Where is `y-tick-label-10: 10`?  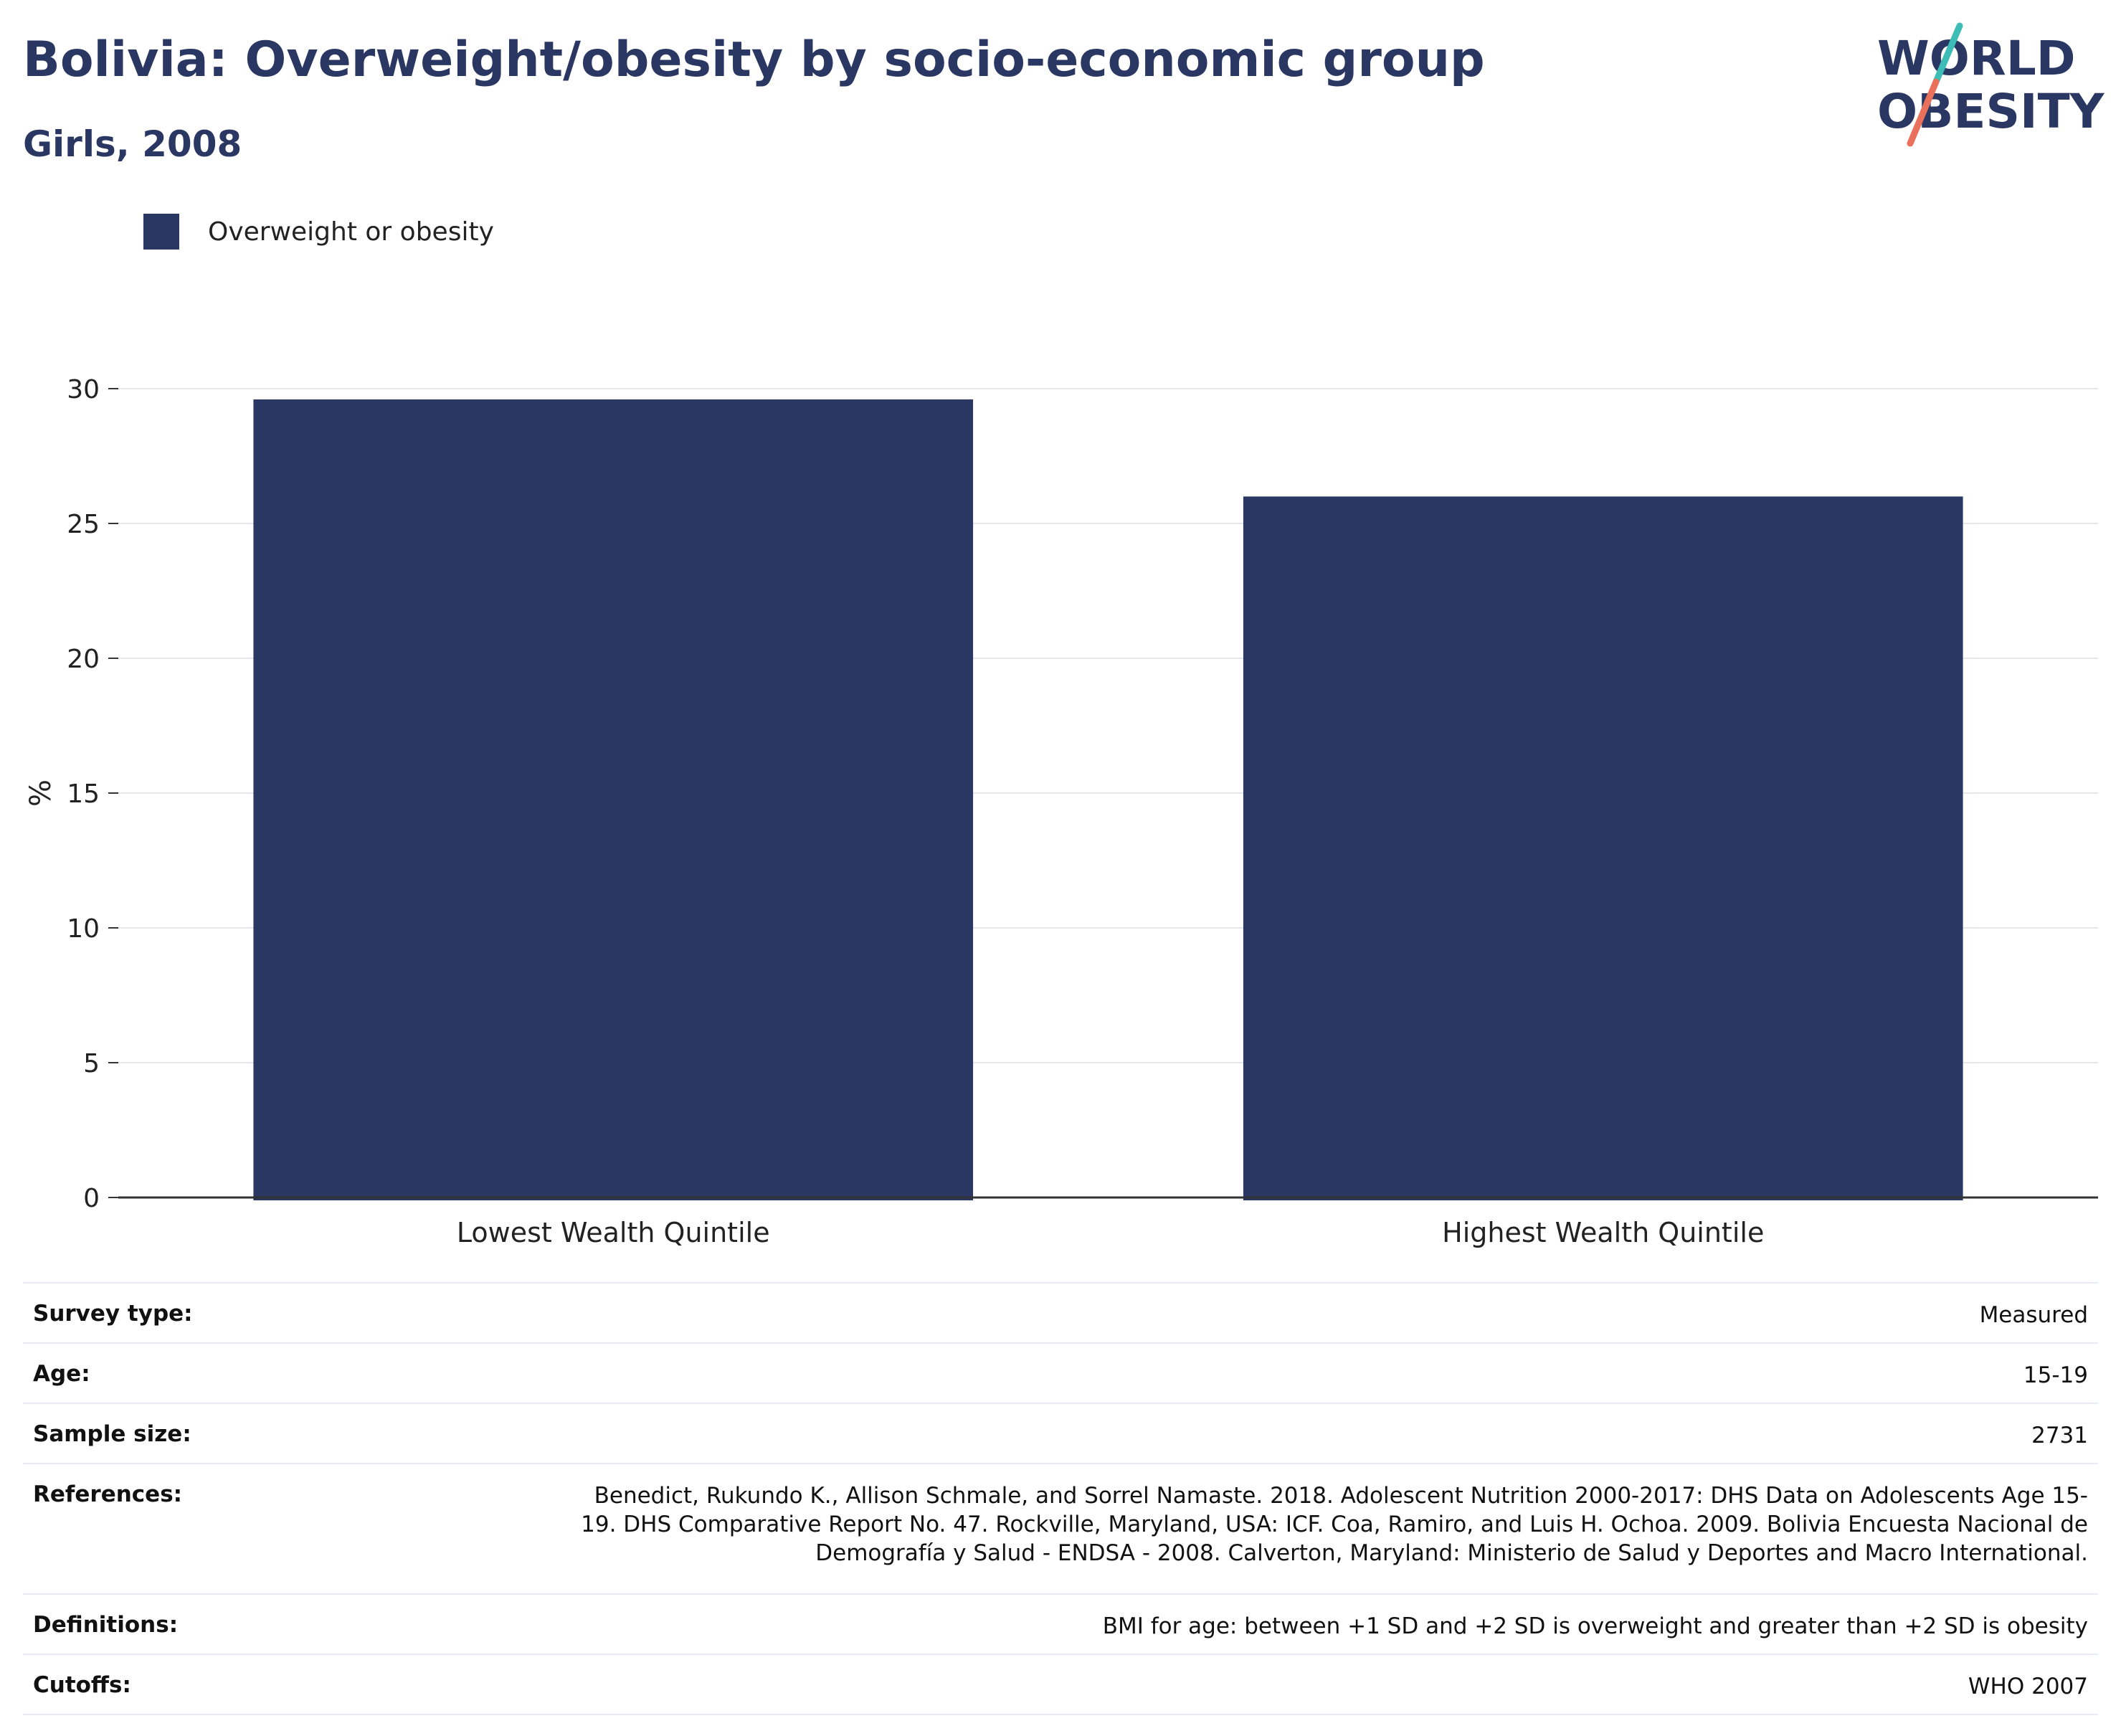
y-tick-label-10: 10 is located at coordinates (83, 929).